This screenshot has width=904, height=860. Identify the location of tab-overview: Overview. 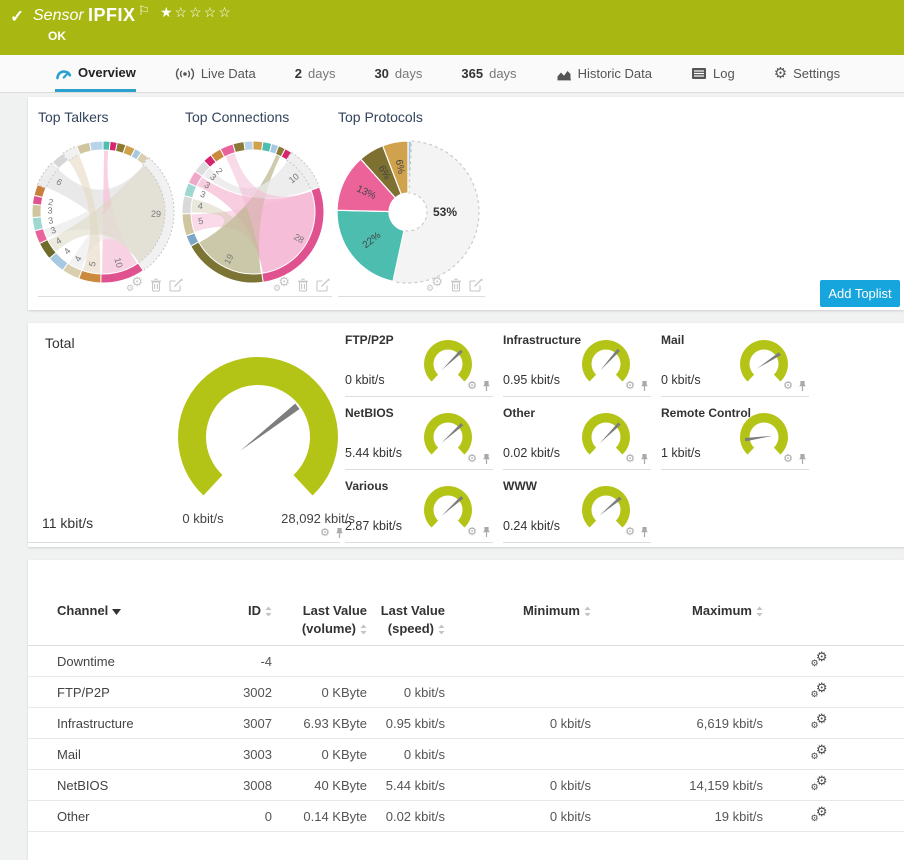
(95, 73).